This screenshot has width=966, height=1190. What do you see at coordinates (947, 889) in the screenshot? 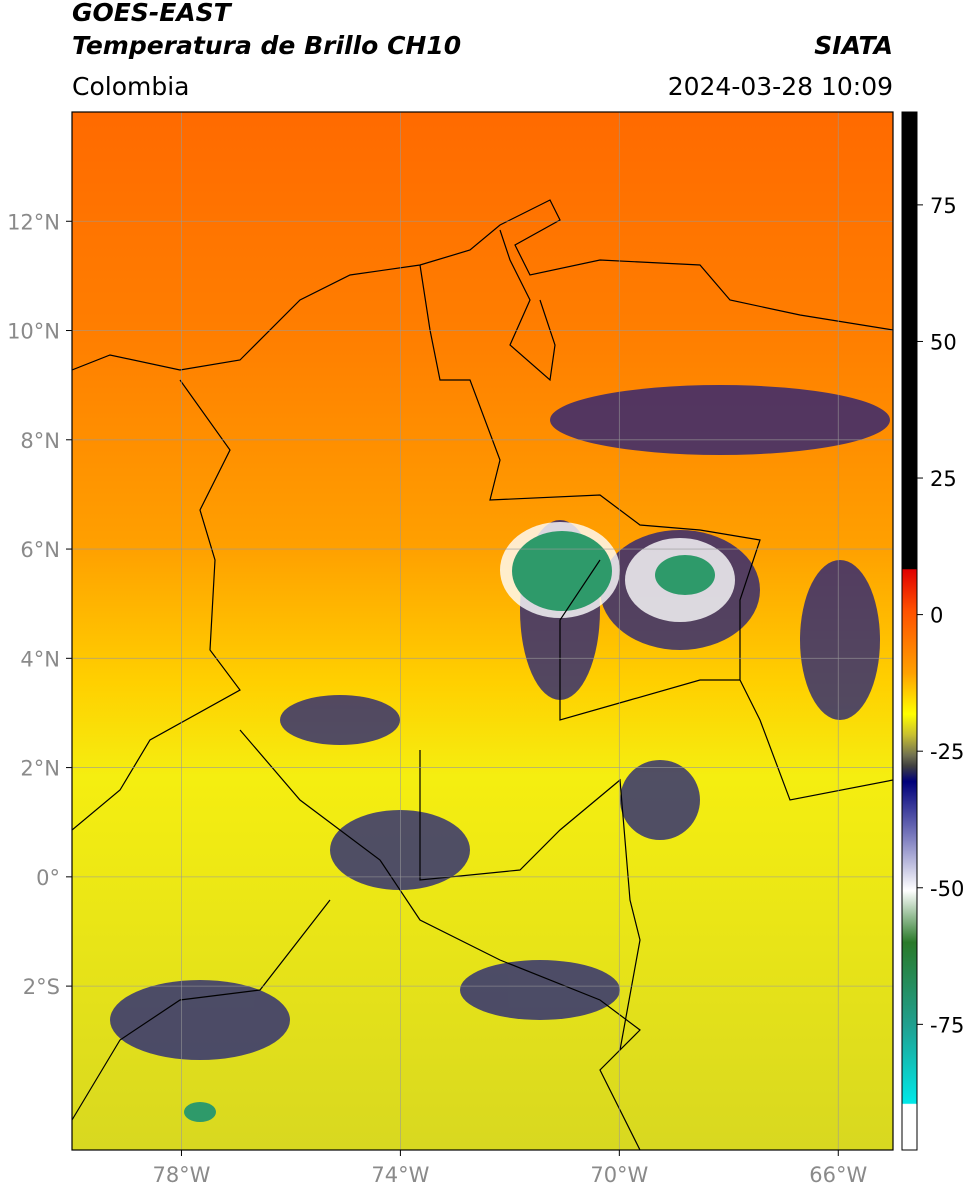
I see `colorbar-label: -50` at bounding box center [947, 889].